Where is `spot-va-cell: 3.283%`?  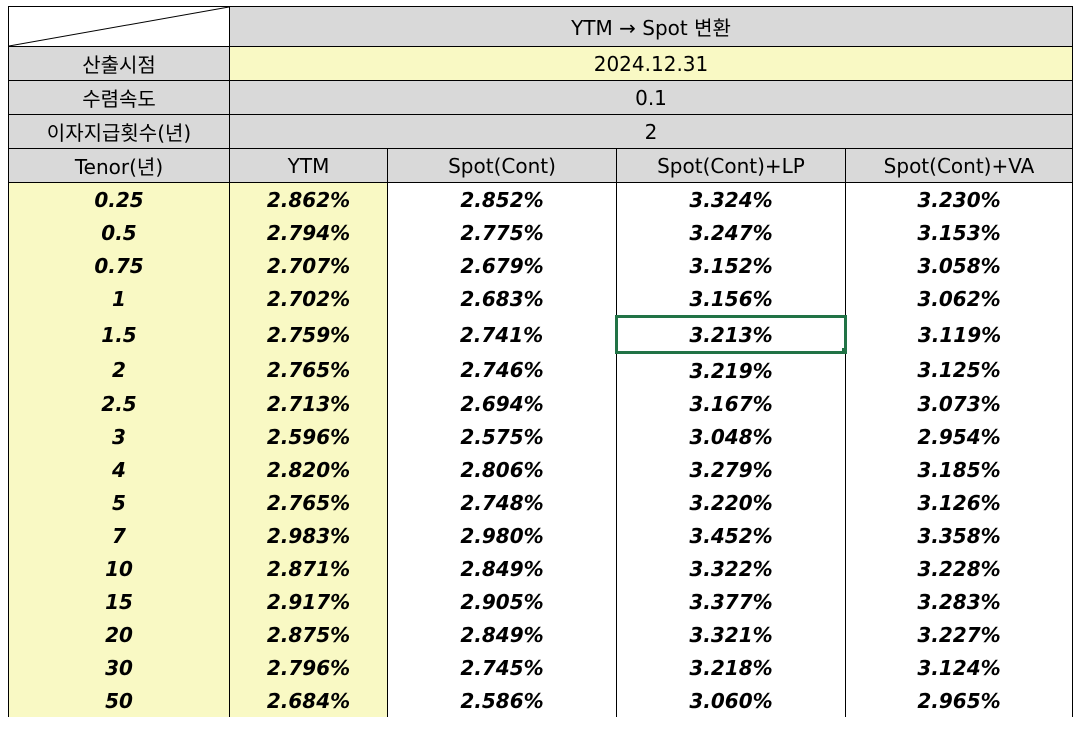
spot-va-cell: 3.283% is located at coordinates (959, 601).